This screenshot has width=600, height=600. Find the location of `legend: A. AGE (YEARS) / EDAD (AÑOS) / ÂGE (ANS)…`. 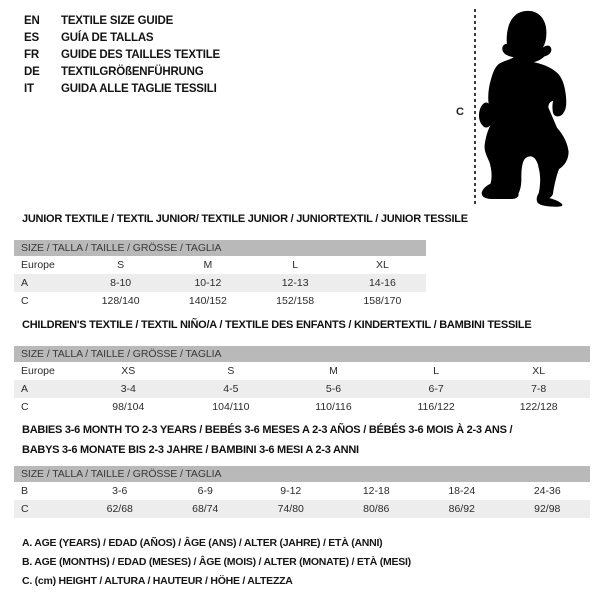

legend: A. AGE (YEARS) / EDAD (AÑOS) / ÂGE (ANS)… is located at coordinates (216, 562).